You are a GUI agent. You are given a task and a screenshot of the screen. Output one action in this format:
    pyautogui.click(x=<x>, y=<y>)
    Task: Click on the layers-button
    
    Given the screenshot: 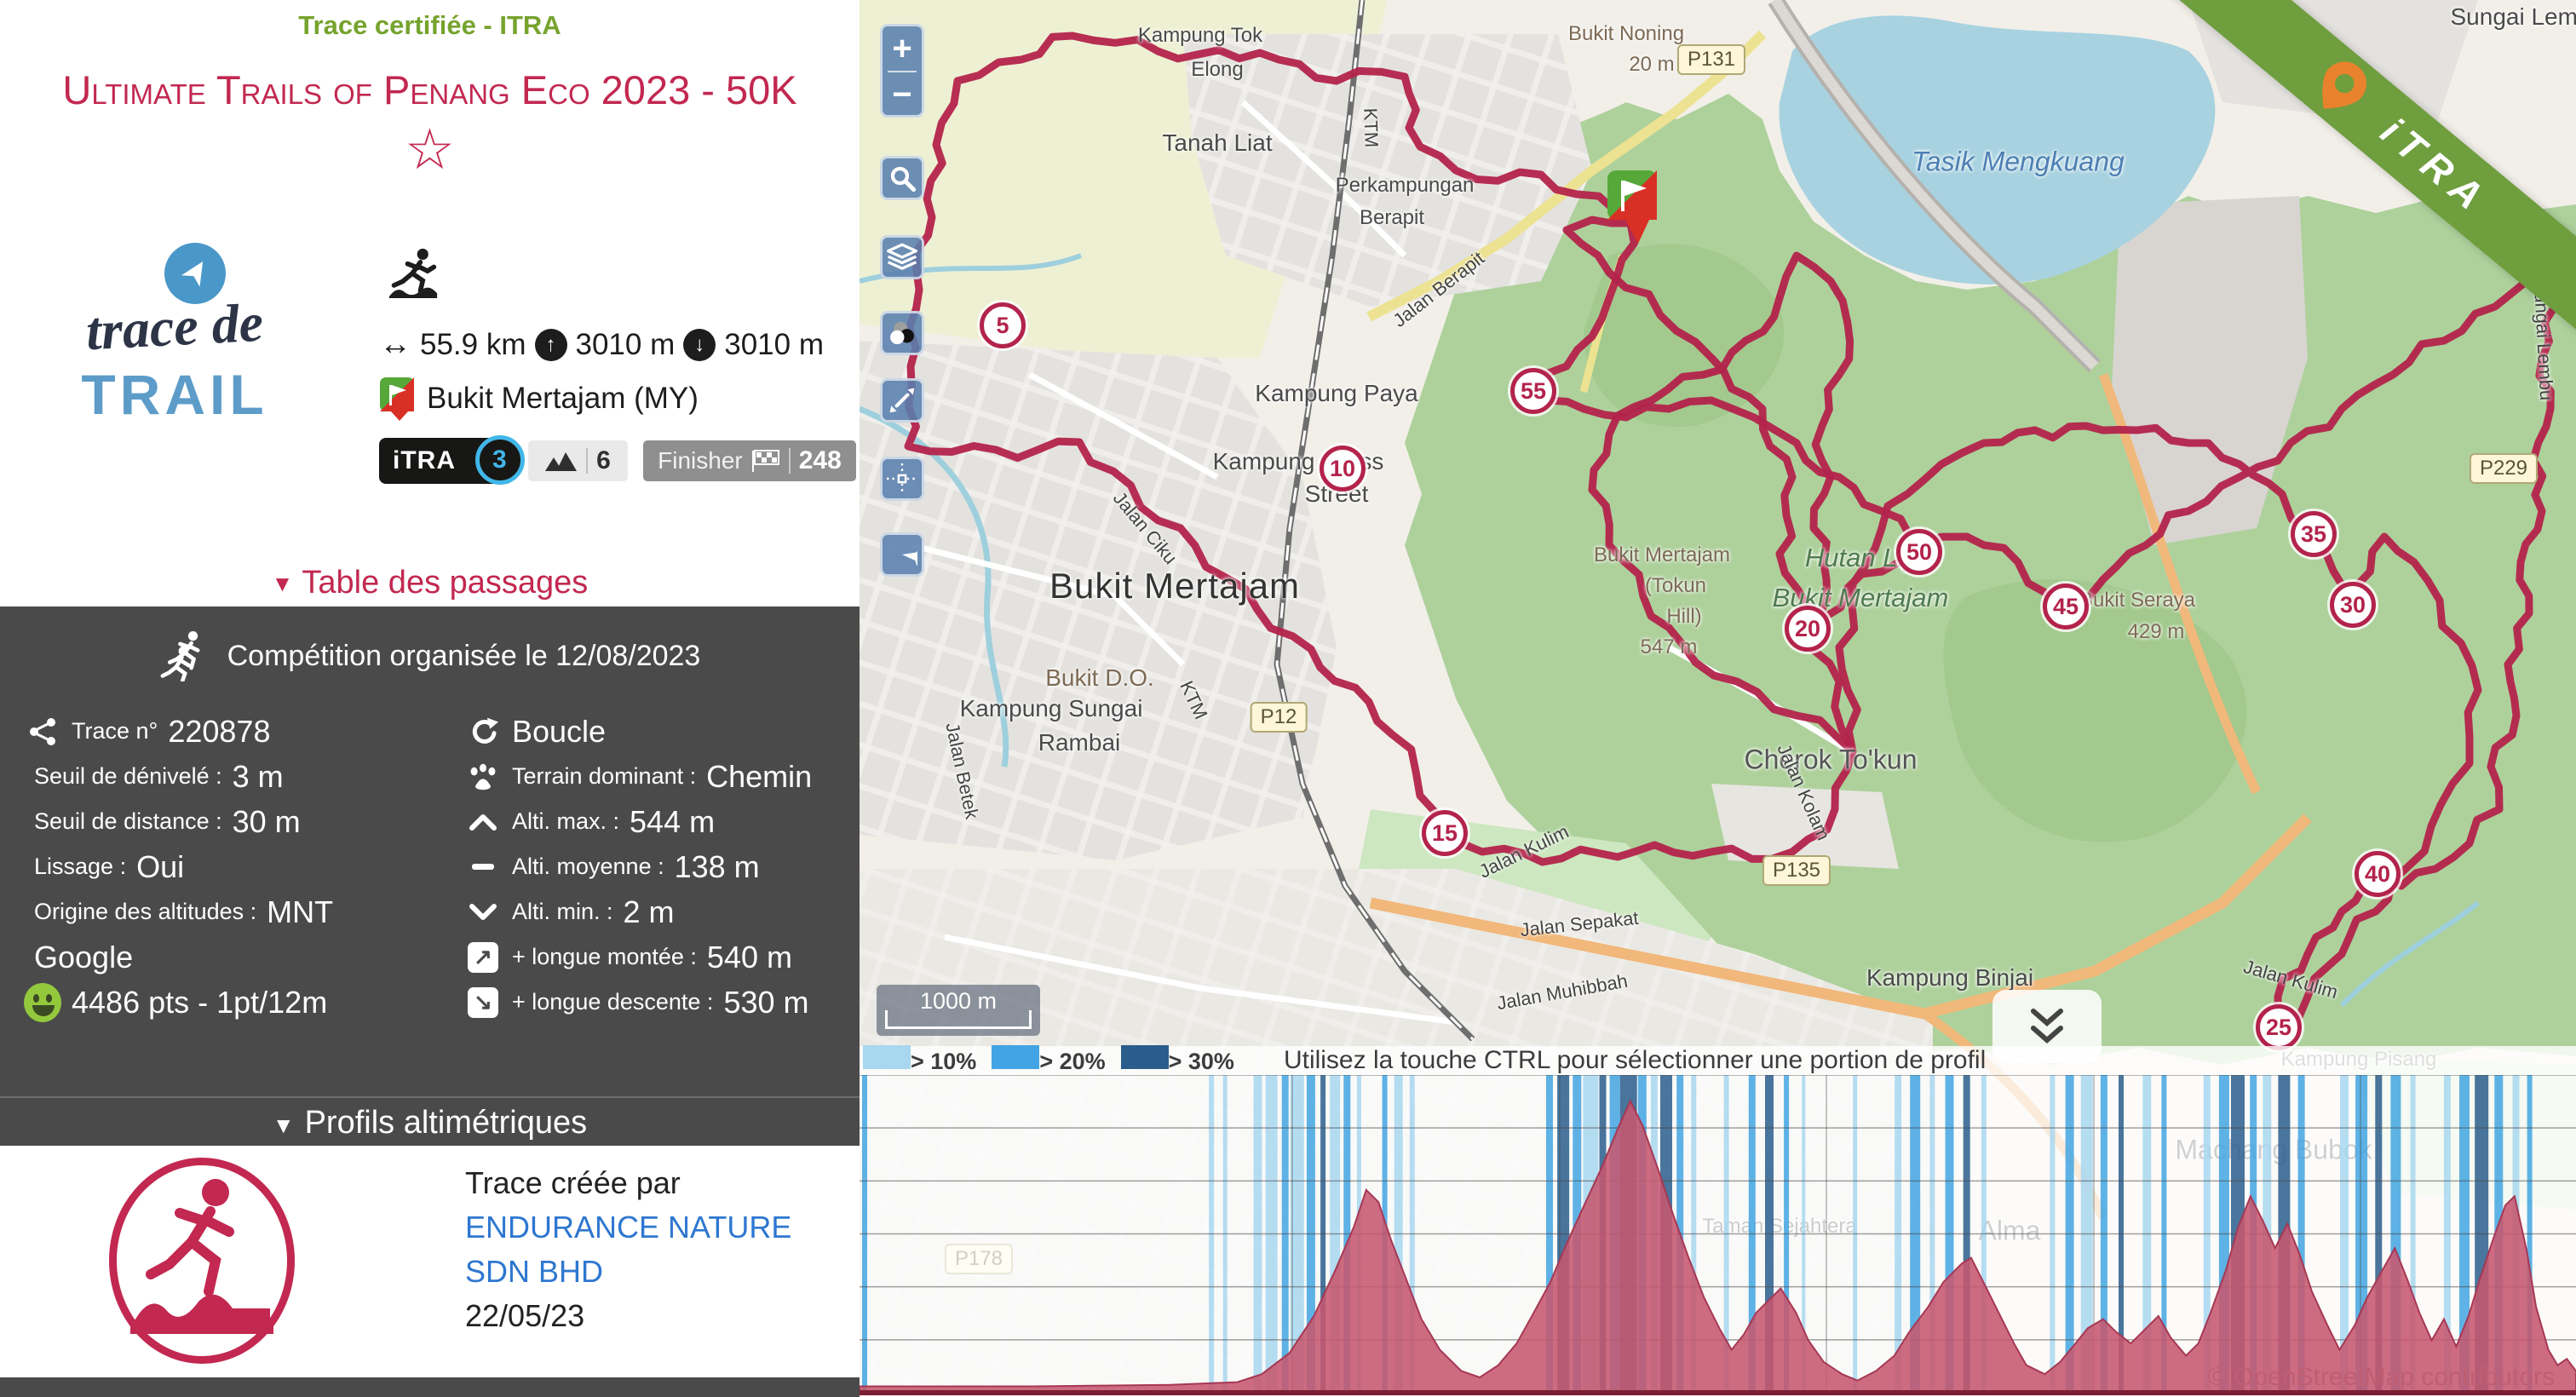 What is the action you would take?
    pyautogui.click(x=902, y=257)
    